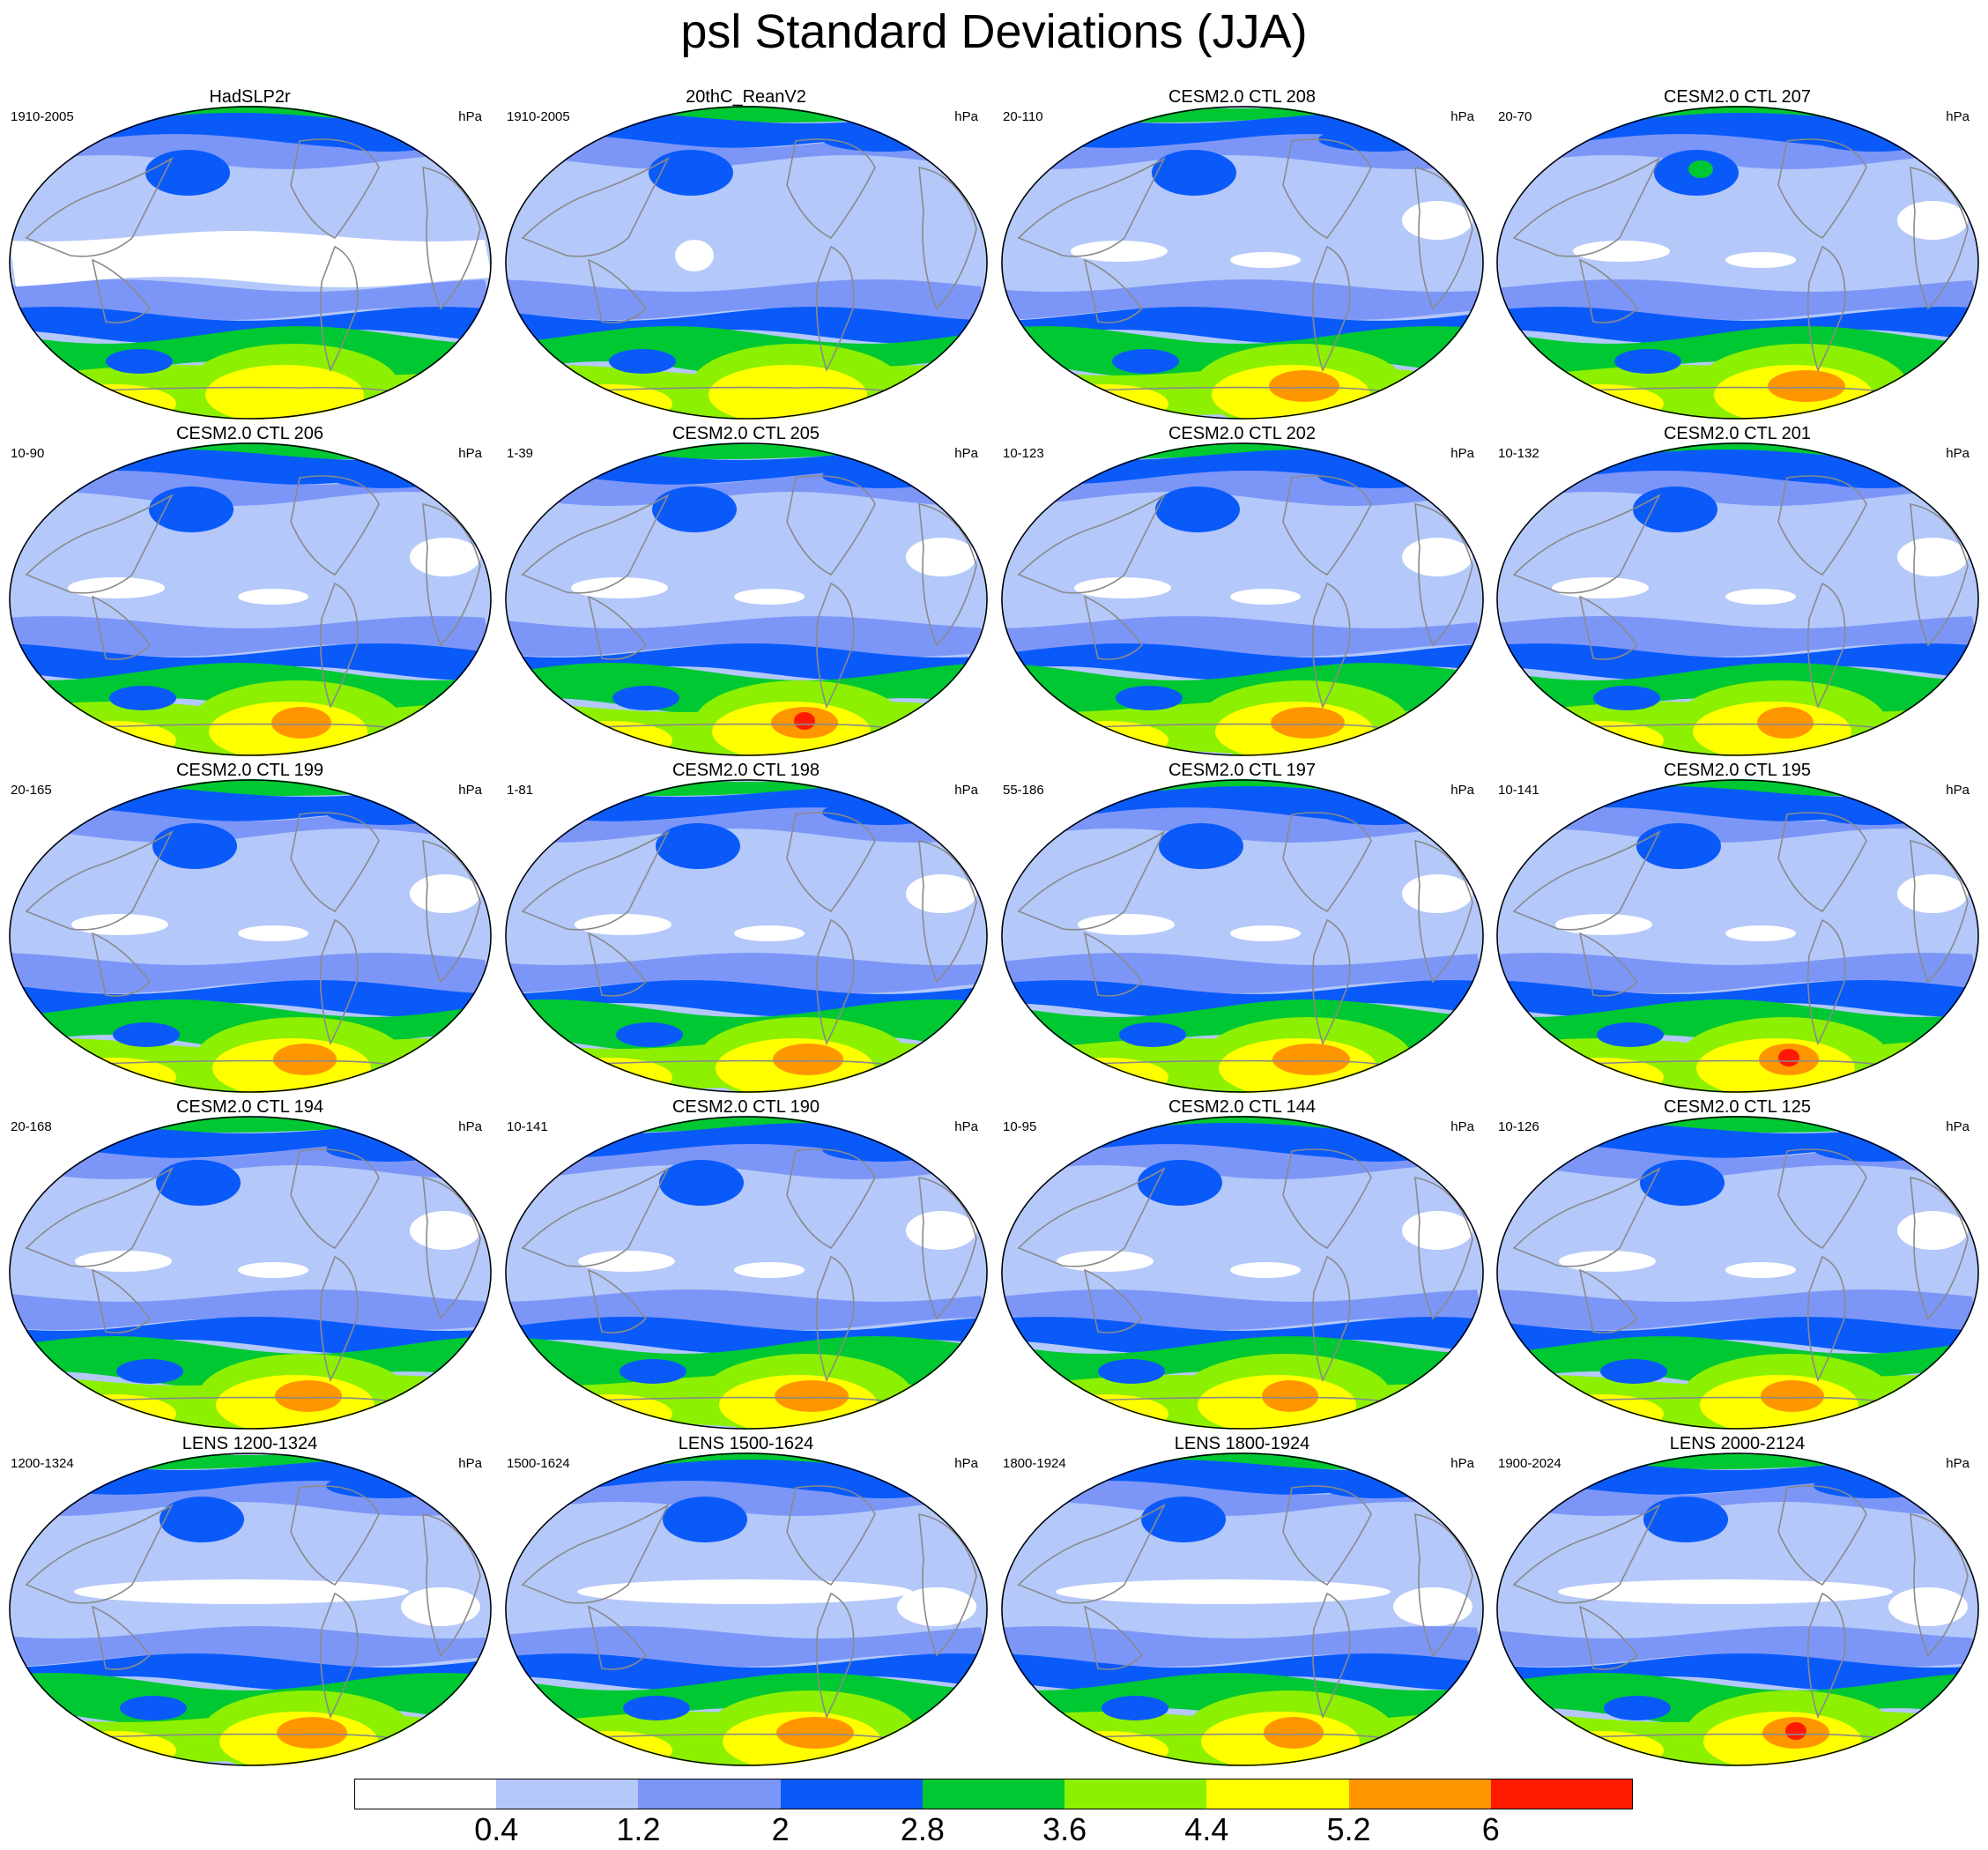 The image size is (1988, 1850). I want to click on colorbar-tick-label: 0.4, so click(497, 1829).